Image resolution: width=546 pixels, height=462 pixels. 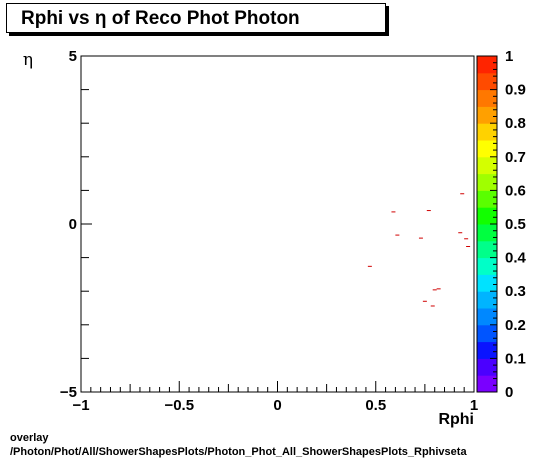 What do you see at coordinates (179, 405) in the screenshot?
I see `x-tick-label: −0.5` at bounding box center [179, 405].